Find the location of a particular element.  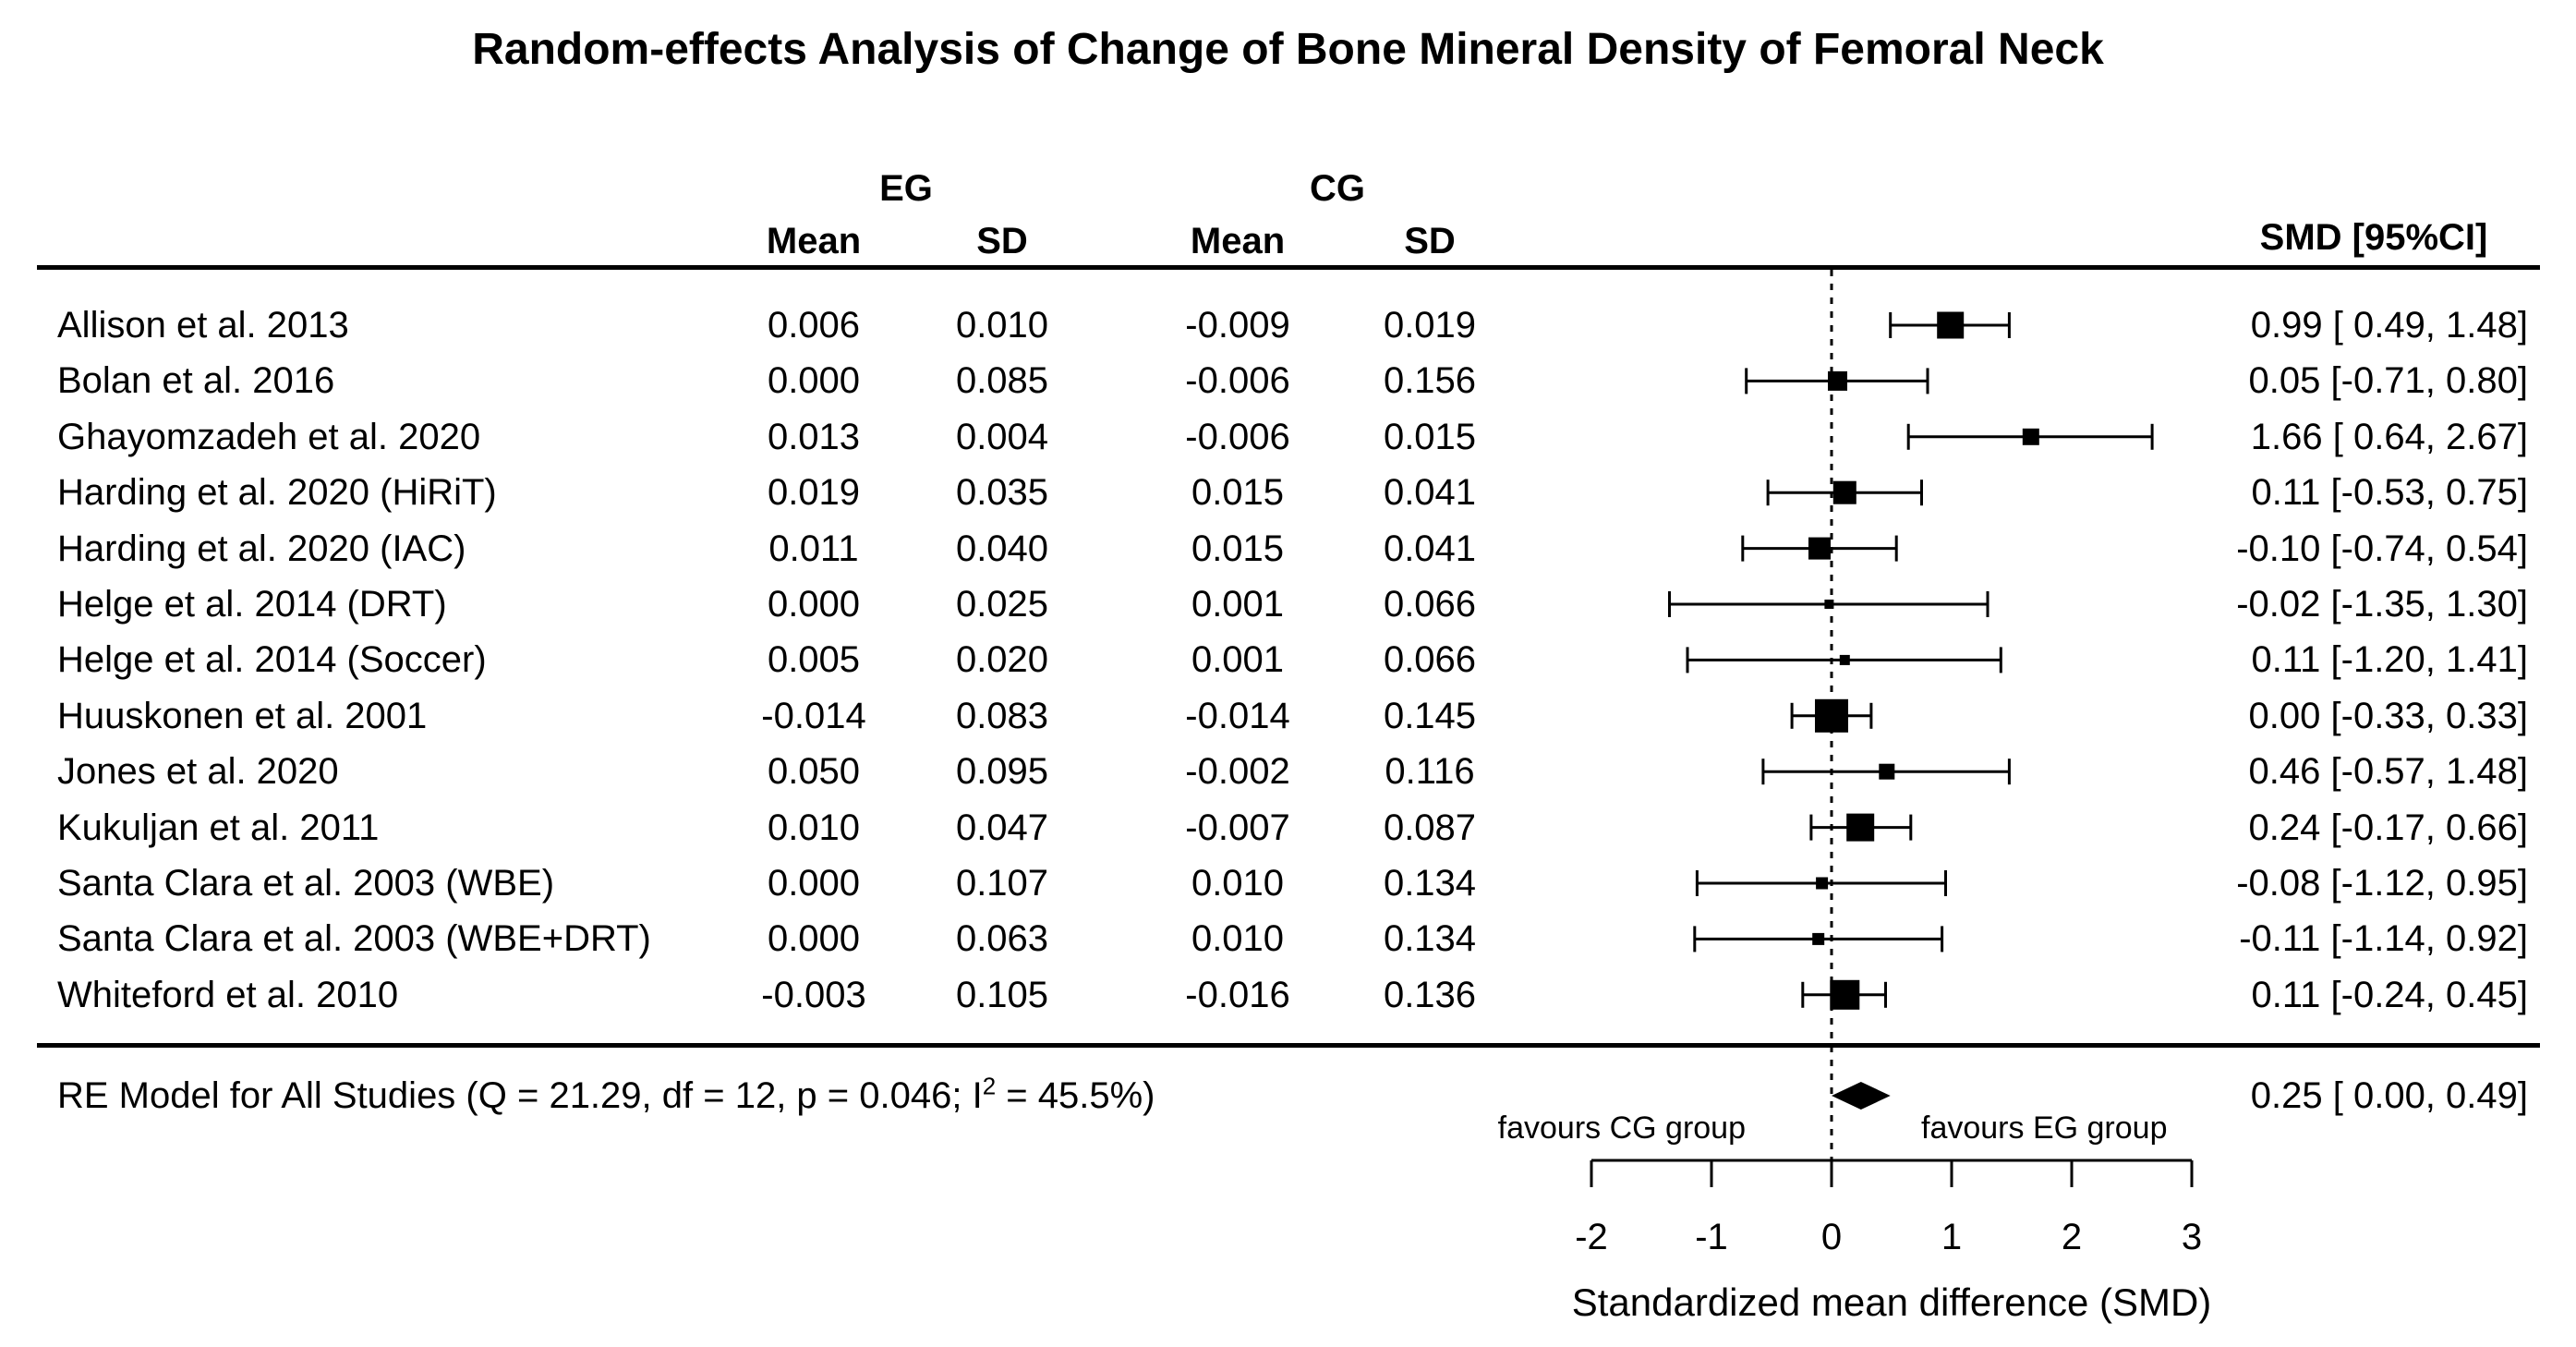

cg-mean-value: -0.016 is located at coordinates (1237, 995).